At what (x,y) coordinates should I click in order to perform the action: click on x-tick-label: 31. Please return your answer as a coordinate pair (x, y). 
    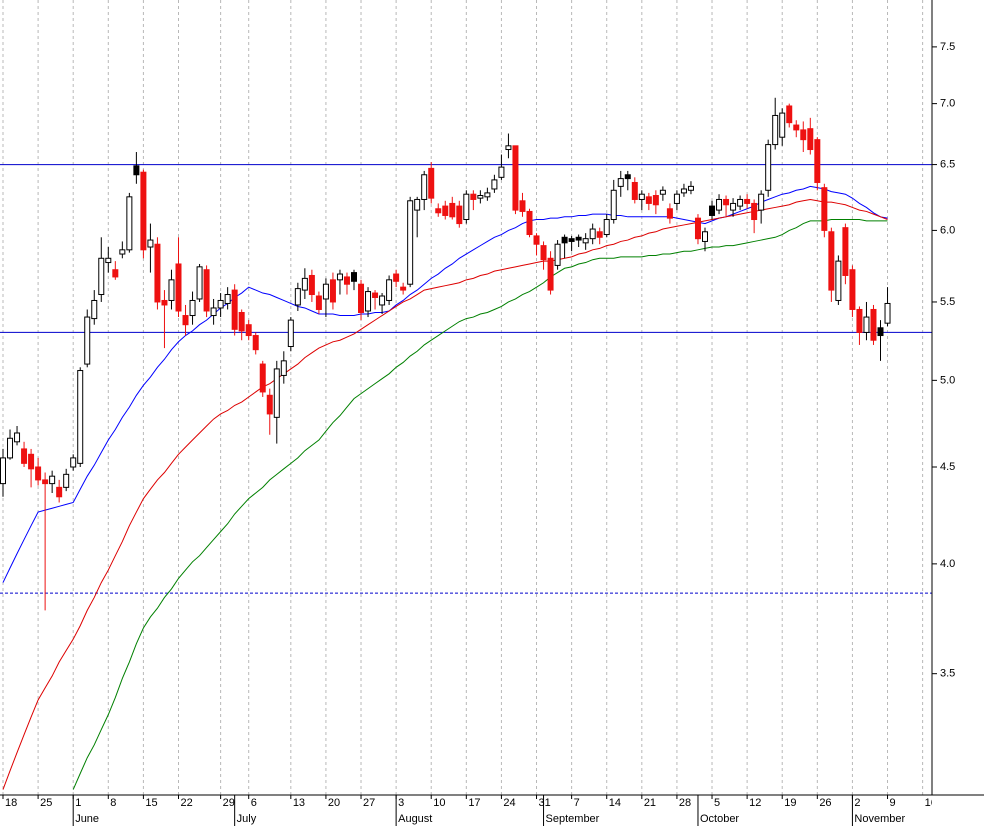
    Looking at the image, I should click on (545, 803).